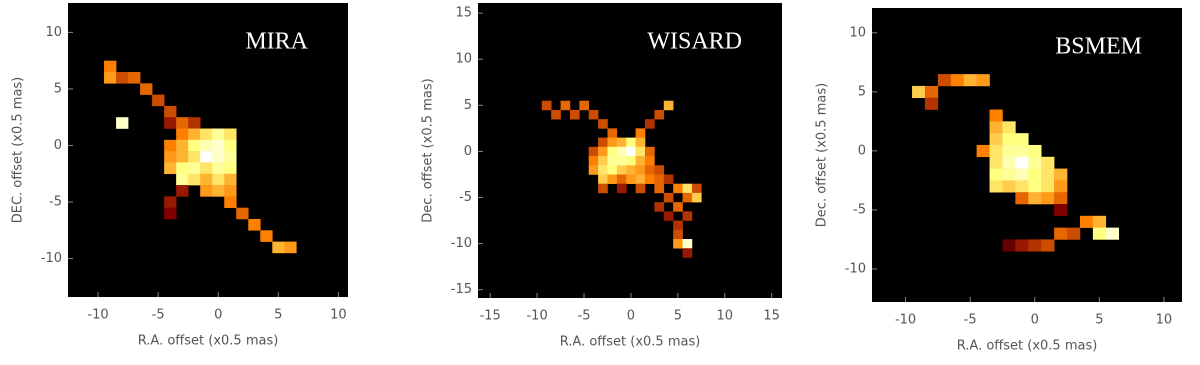 This screenshot has width=1200, height=365. I want to click on x-tick-label: 15, so click(771, 316).